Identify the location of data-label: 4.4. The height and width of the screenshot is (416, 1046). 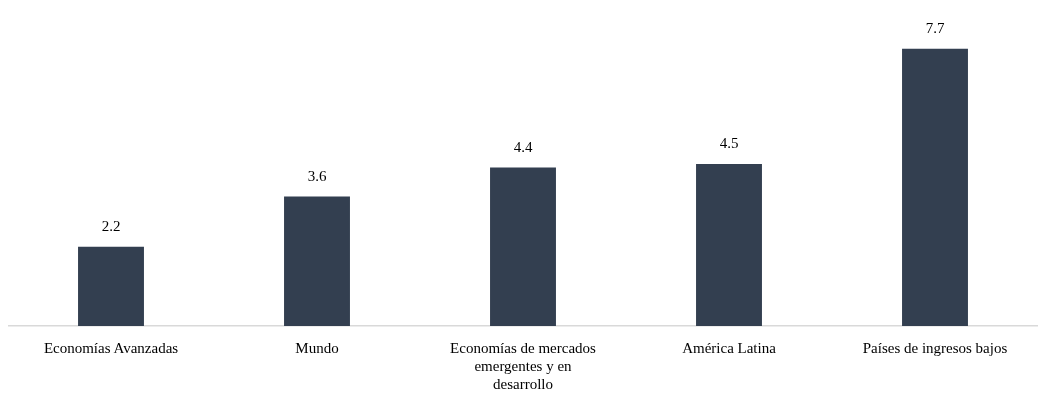
(523, 147).